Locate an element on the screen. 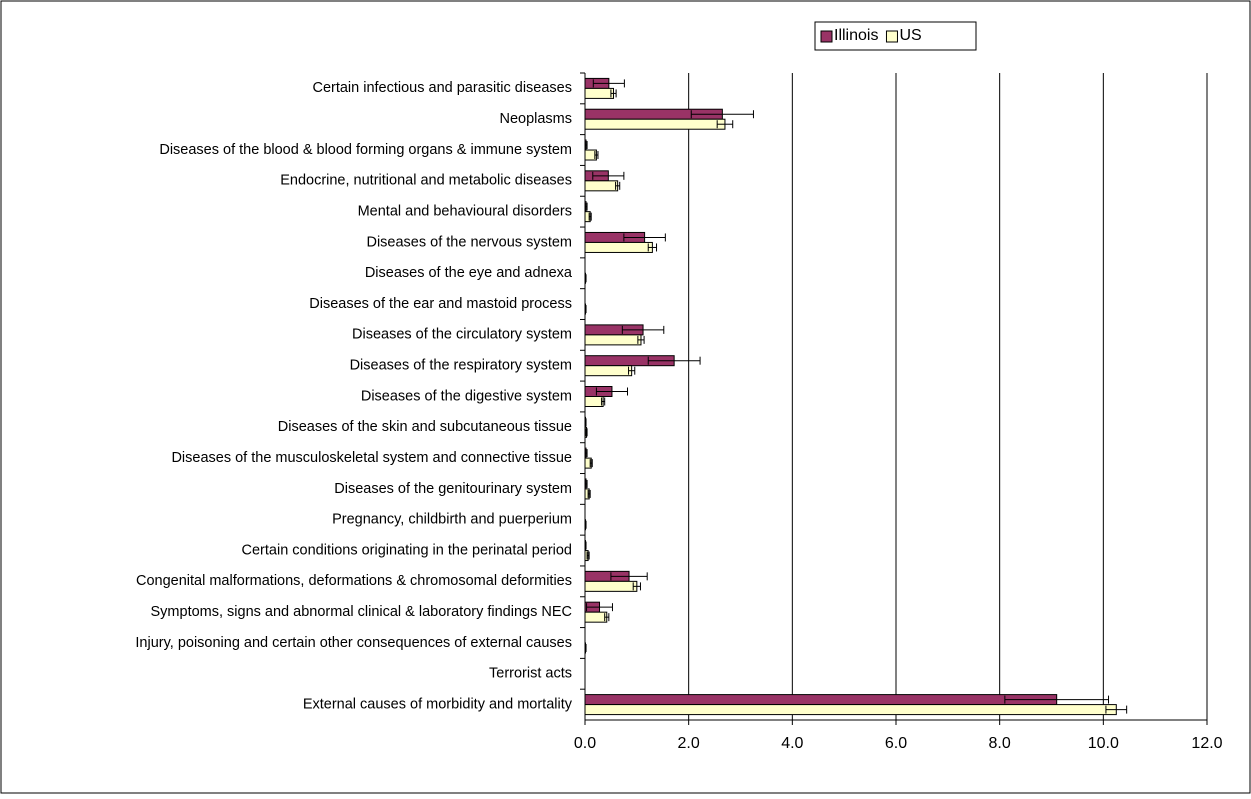 The height and width of the screenshot is (799, 1251). x-tick-label: 10.0 is located at coordinates (1103, 743).